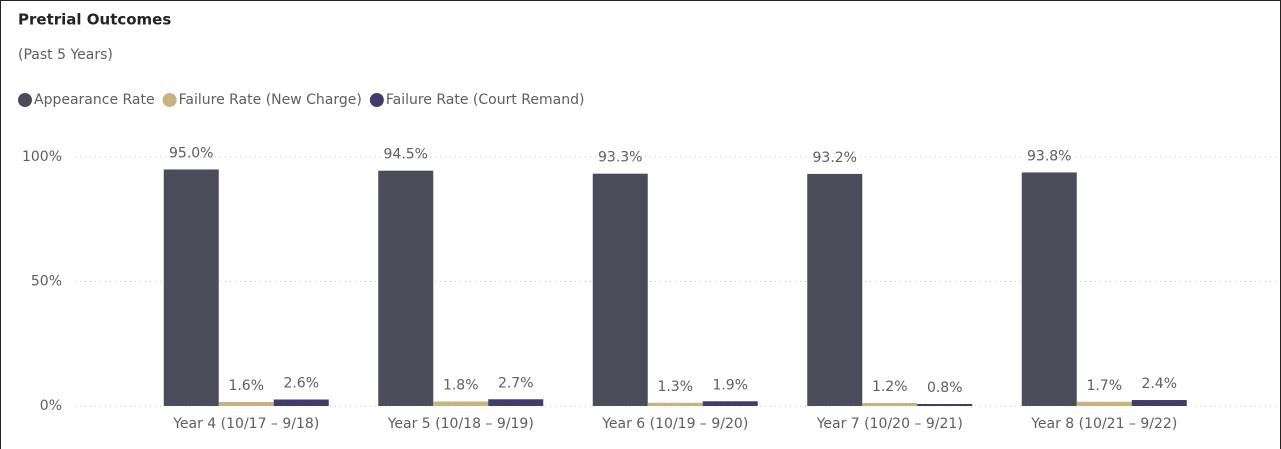  I want to click on data-label: 93.3%, so click(620, 158).